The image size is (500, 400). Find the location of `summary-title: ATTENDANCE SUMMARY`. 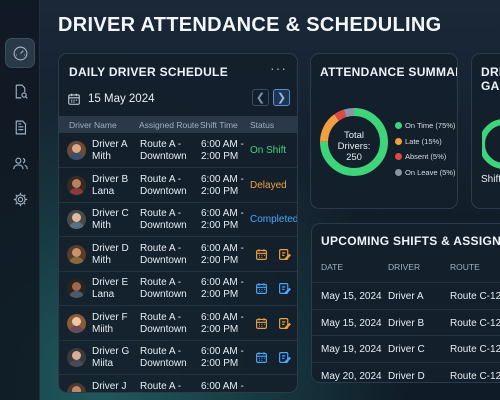

summary-title: ATTENDANCE SUMMARY is located at coordinates (389, 72).